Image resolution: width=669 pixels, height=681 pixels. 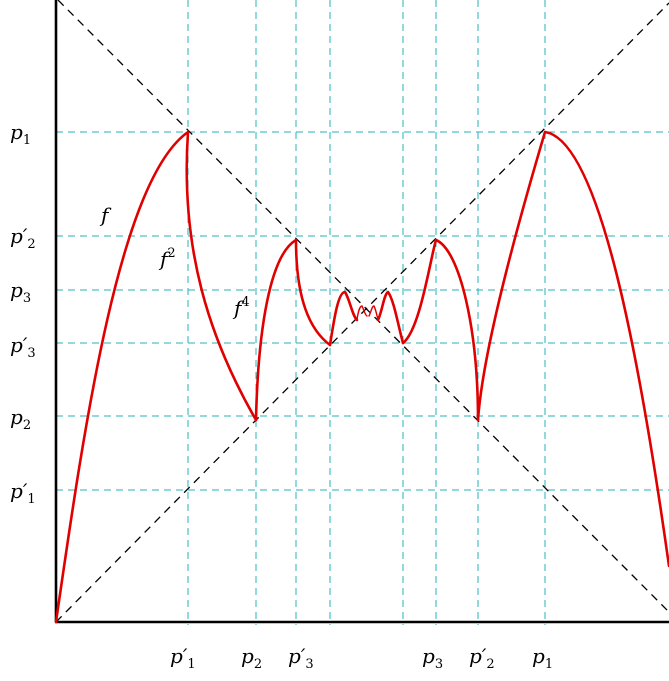 I want to click on curve-f4-left-rise, so click(x=276, y=330).